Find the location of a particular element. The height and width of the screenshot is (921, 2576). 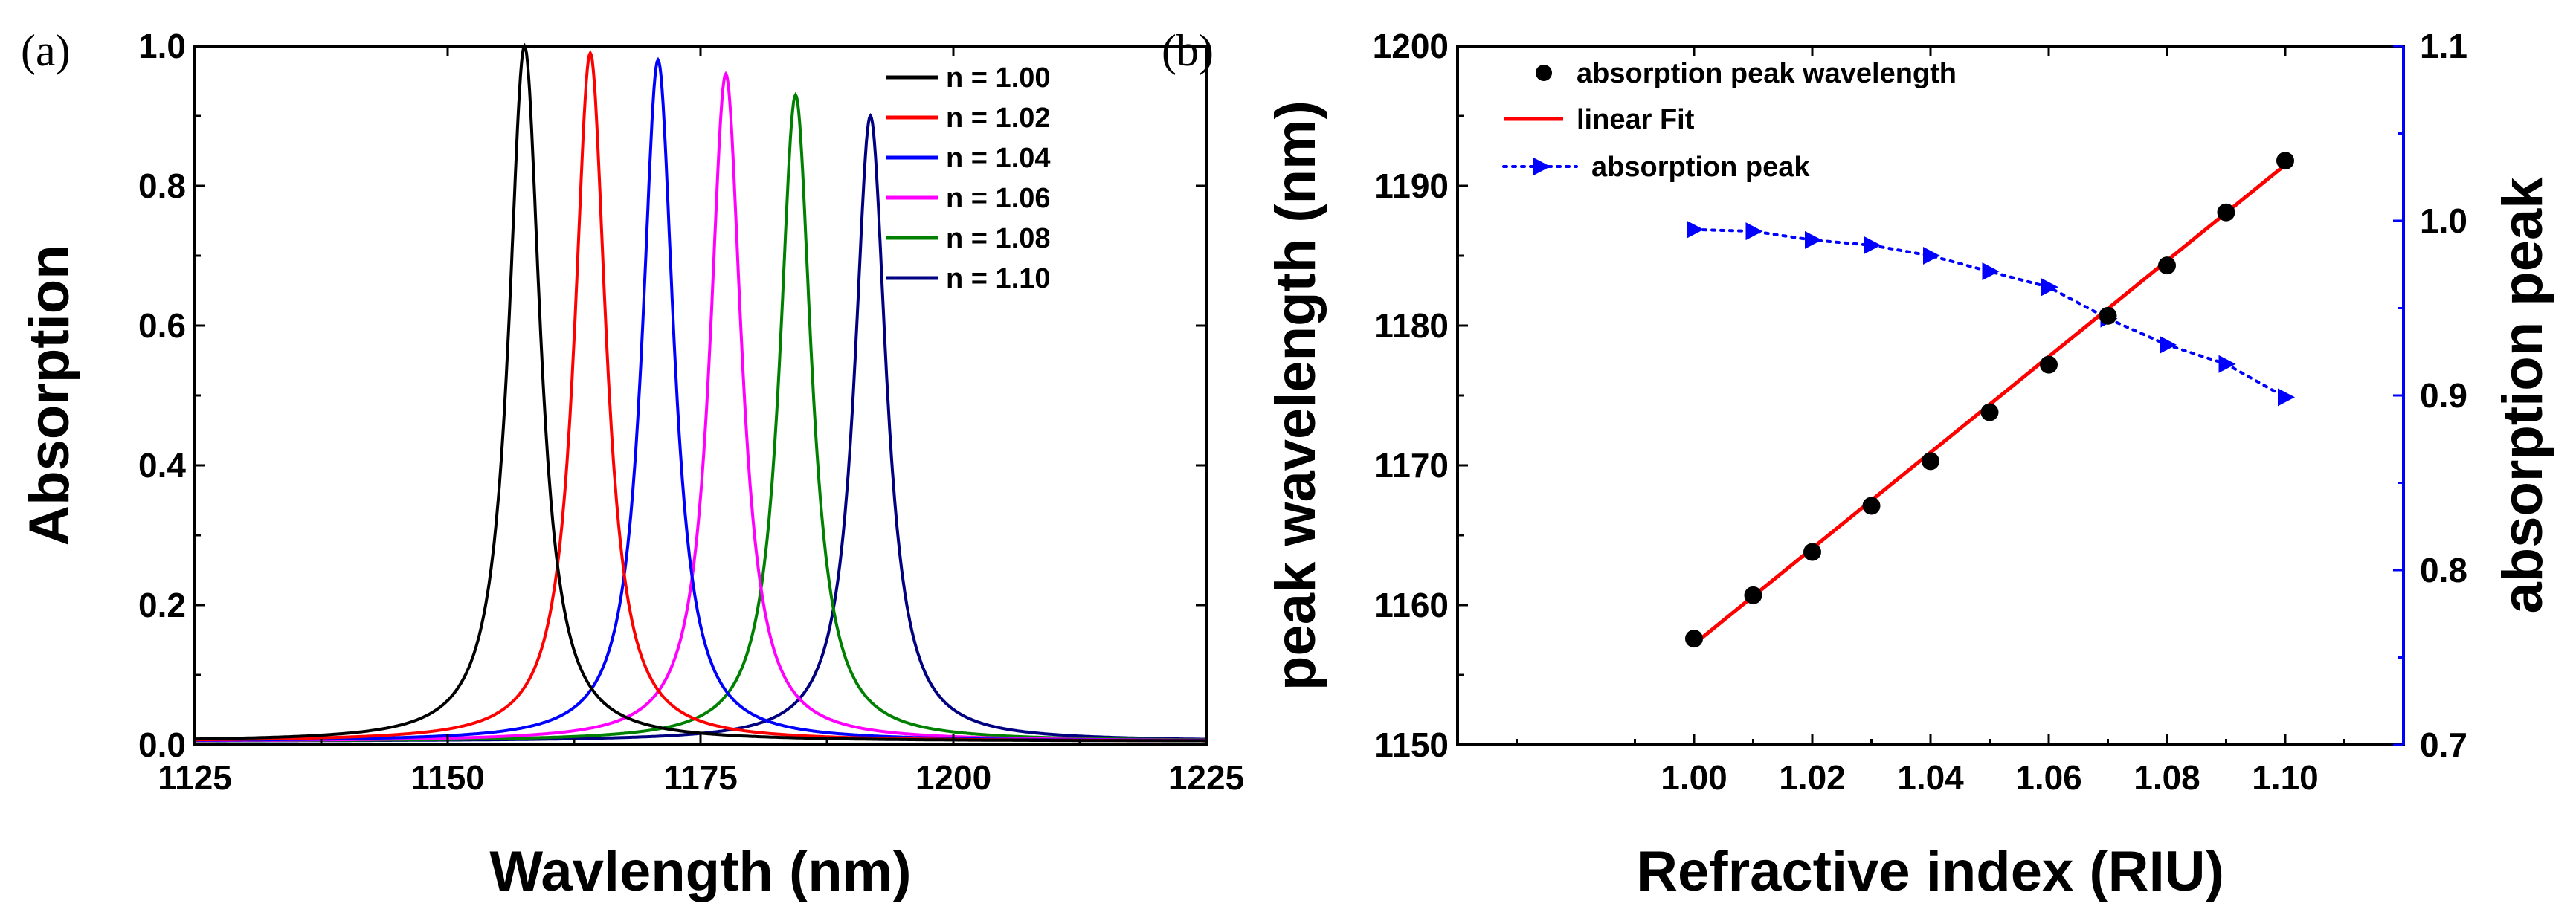

legend-label: n = 1.06 is located at coordinates (998, 198).